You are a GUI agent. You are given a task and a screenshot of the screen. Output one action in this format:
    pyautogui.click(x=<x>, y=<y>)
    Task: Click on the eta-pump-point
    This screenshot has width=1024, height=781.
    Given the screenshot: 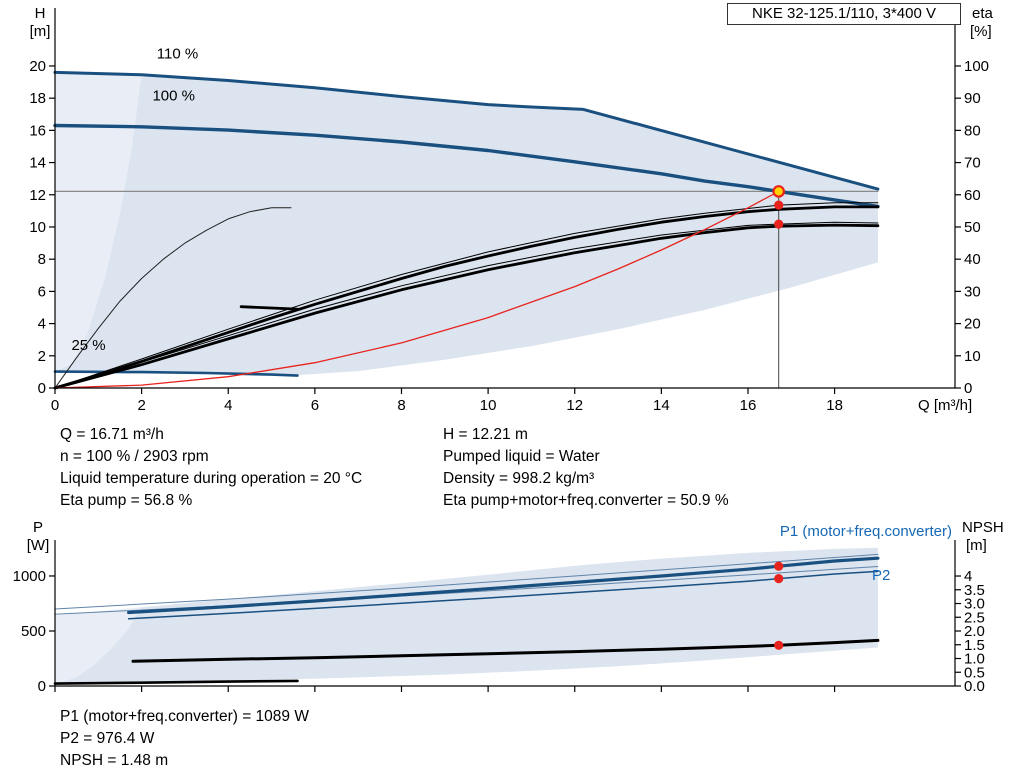 What is the action you would take?
    pyautogui.click(x=779, y=205)
    